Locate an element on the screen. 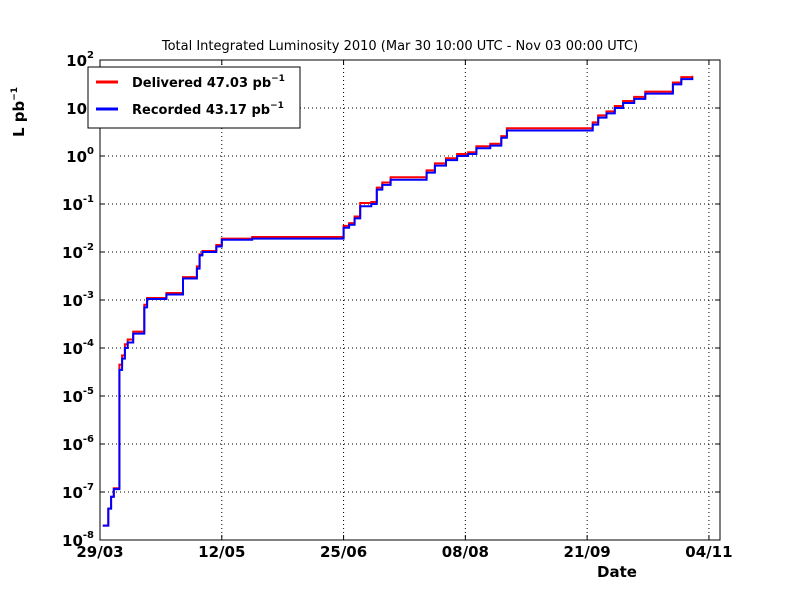 The height and width of the screenshot is (600, 800). x-axis-label: Date is located at coordinates (617, 572).